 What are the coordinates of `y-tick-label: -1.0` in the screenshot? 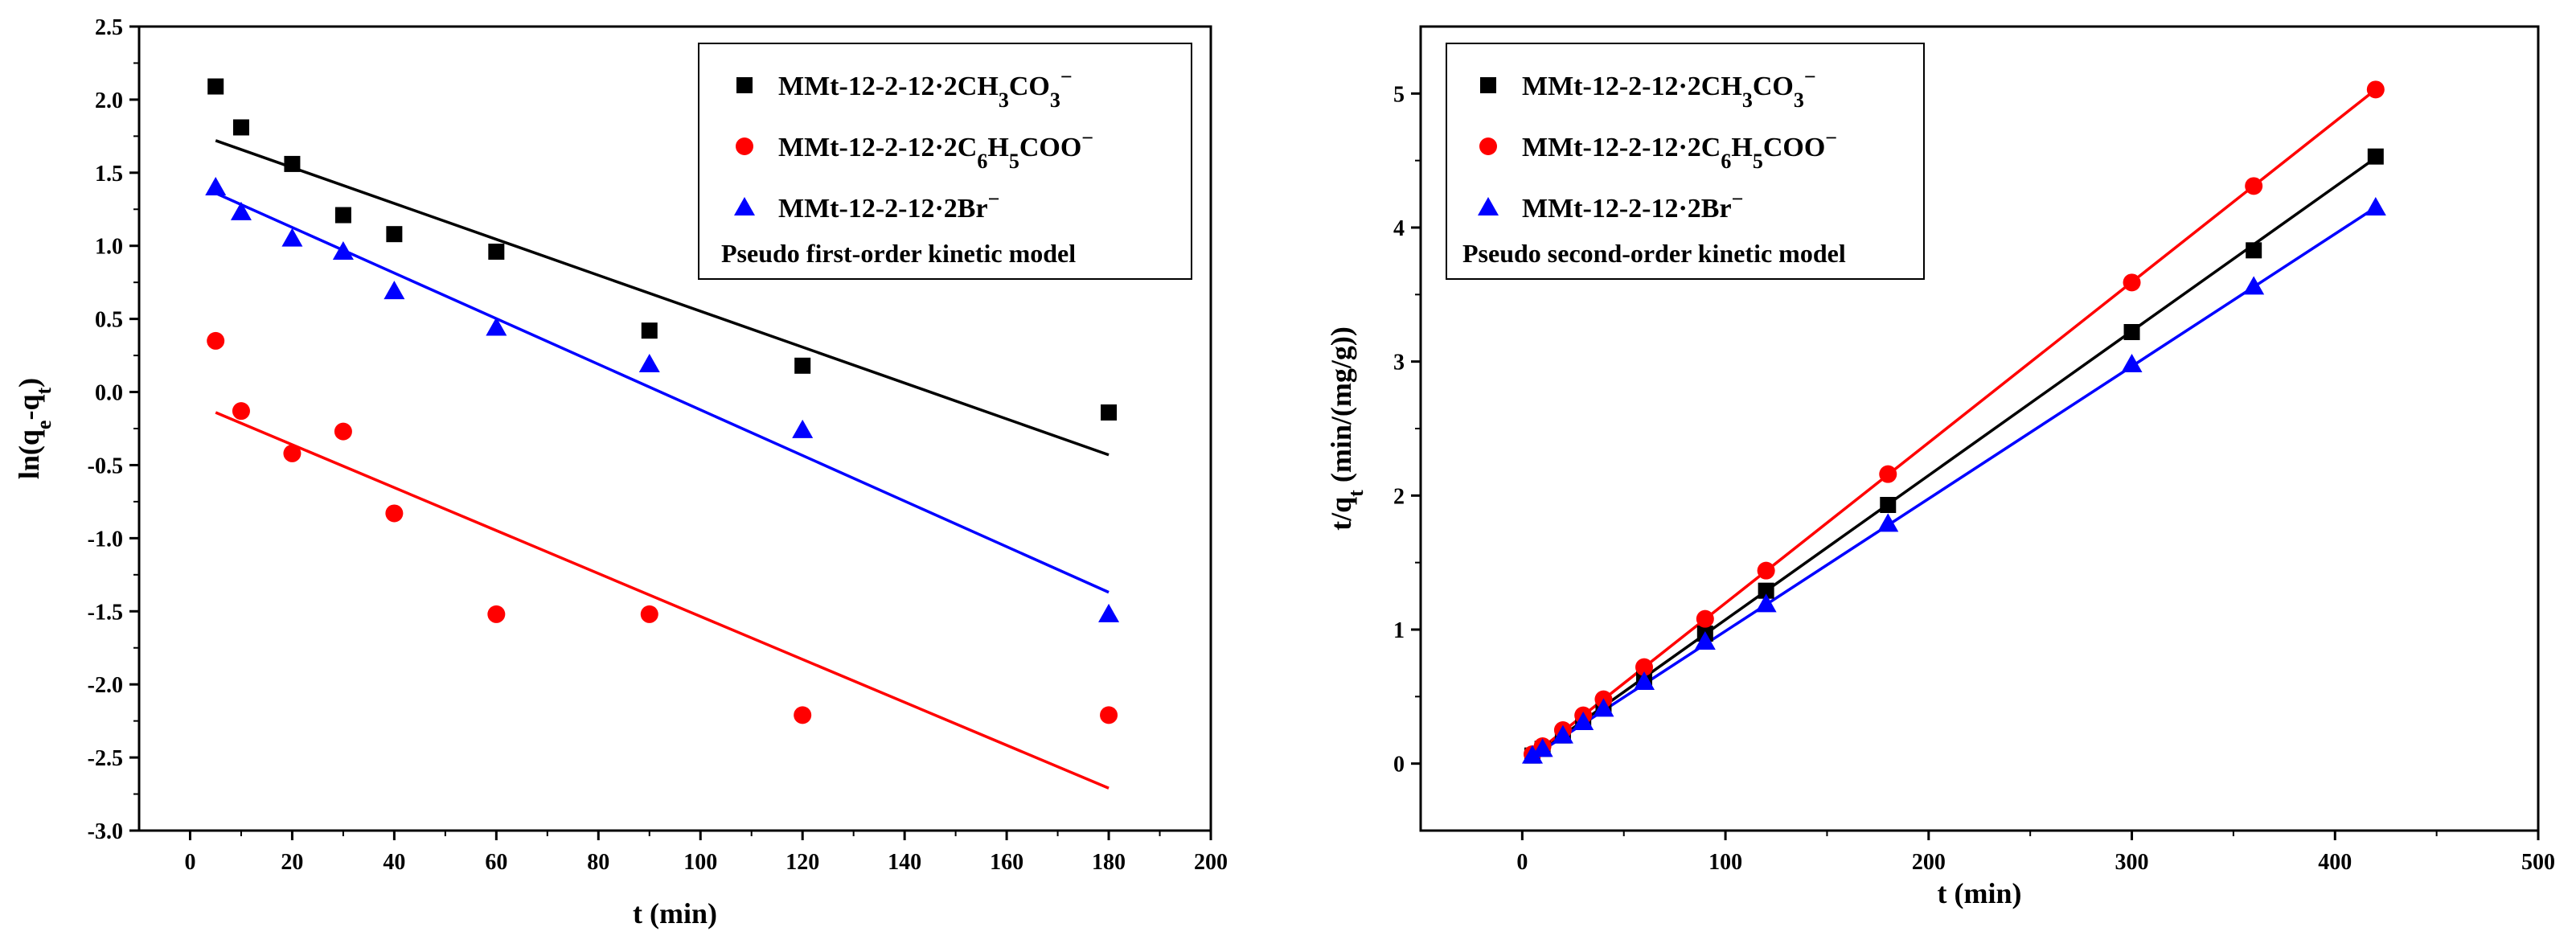 It's located at (105, 539).